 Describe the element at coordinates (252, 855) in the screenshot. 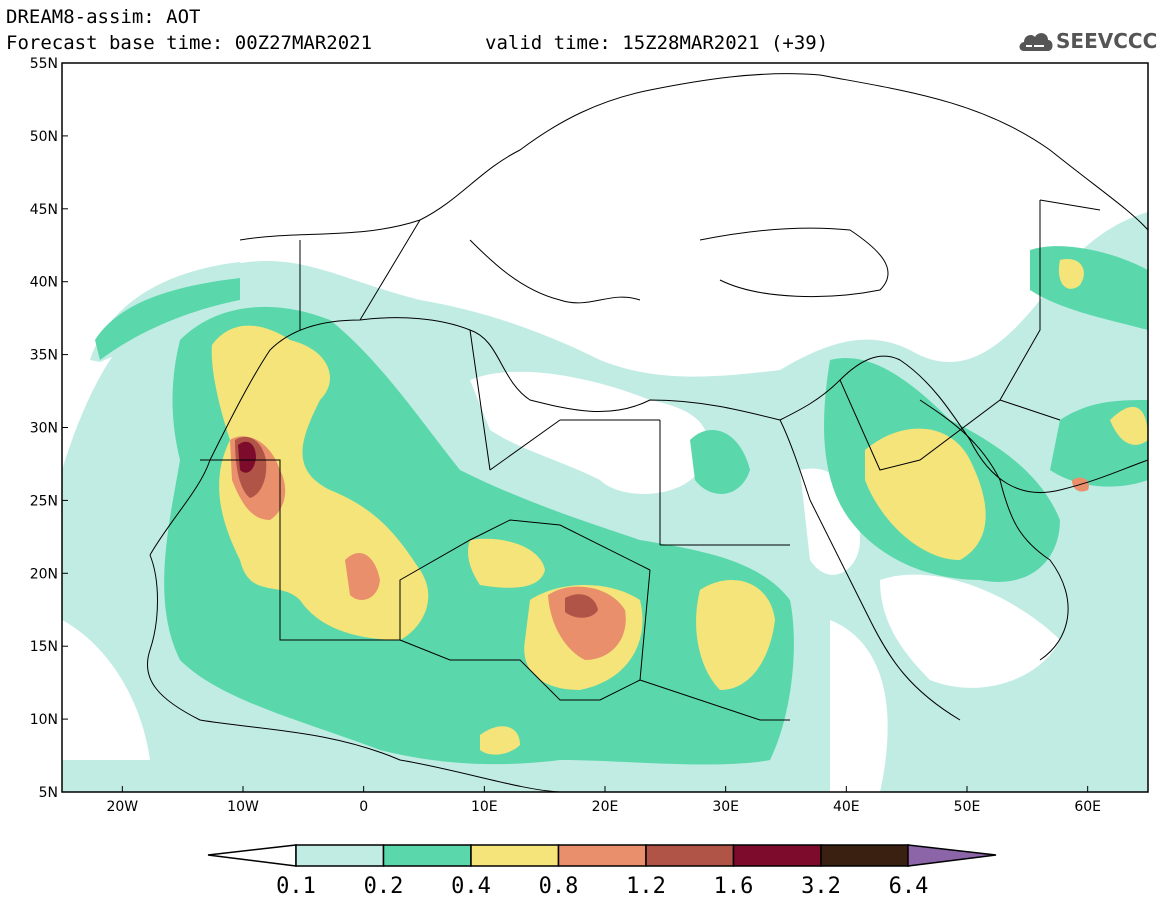

I see `colorbar-under-triangle` at that location.